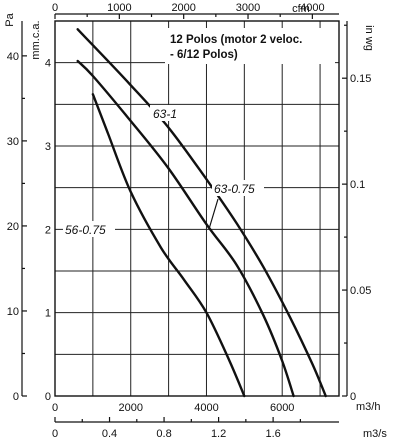 The image size is (400, 440). I want to click on tick-label-m3h: 6000, so click(282, 408).